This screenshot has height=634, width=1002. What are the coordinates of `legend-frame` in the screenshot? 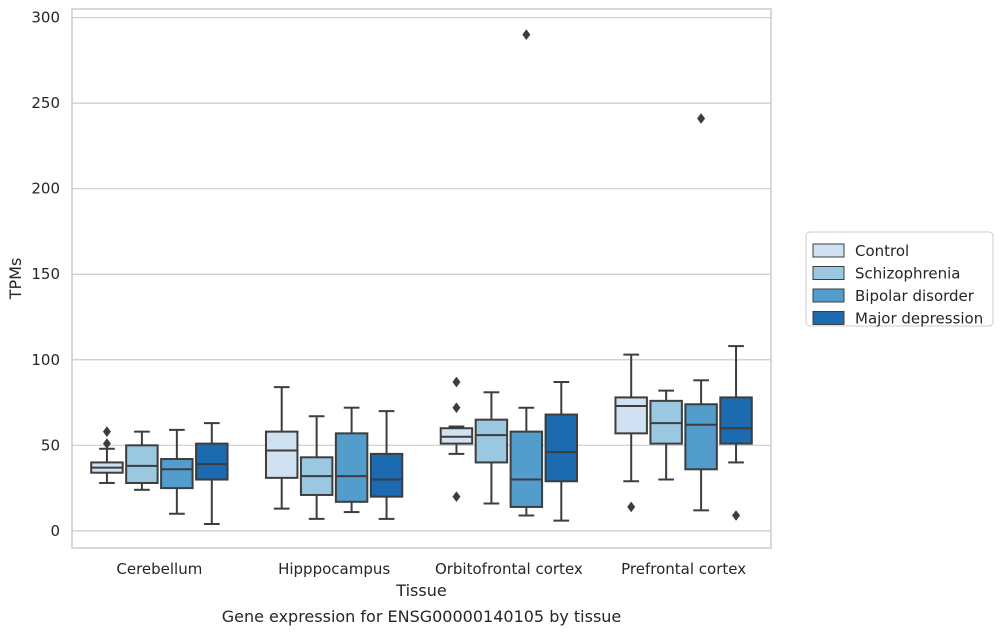 It's located at (899, 279).